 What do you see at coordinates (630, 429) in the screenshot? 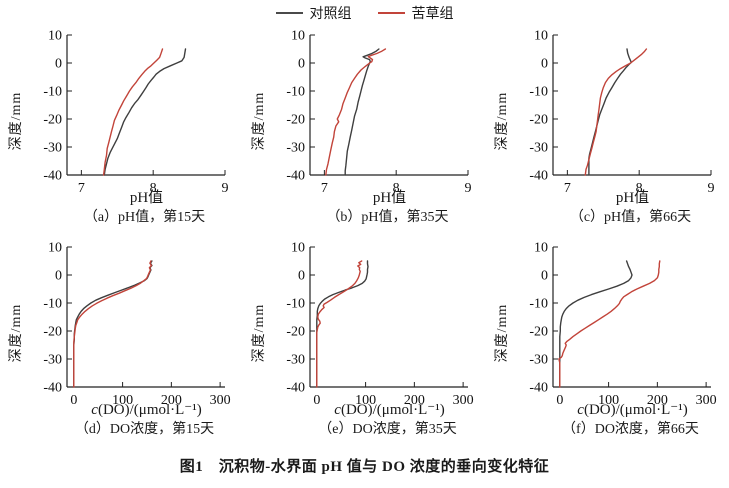
I see `subplot-caption-f: （f）DO浓度，第66天` at bounding box center [630, 429].